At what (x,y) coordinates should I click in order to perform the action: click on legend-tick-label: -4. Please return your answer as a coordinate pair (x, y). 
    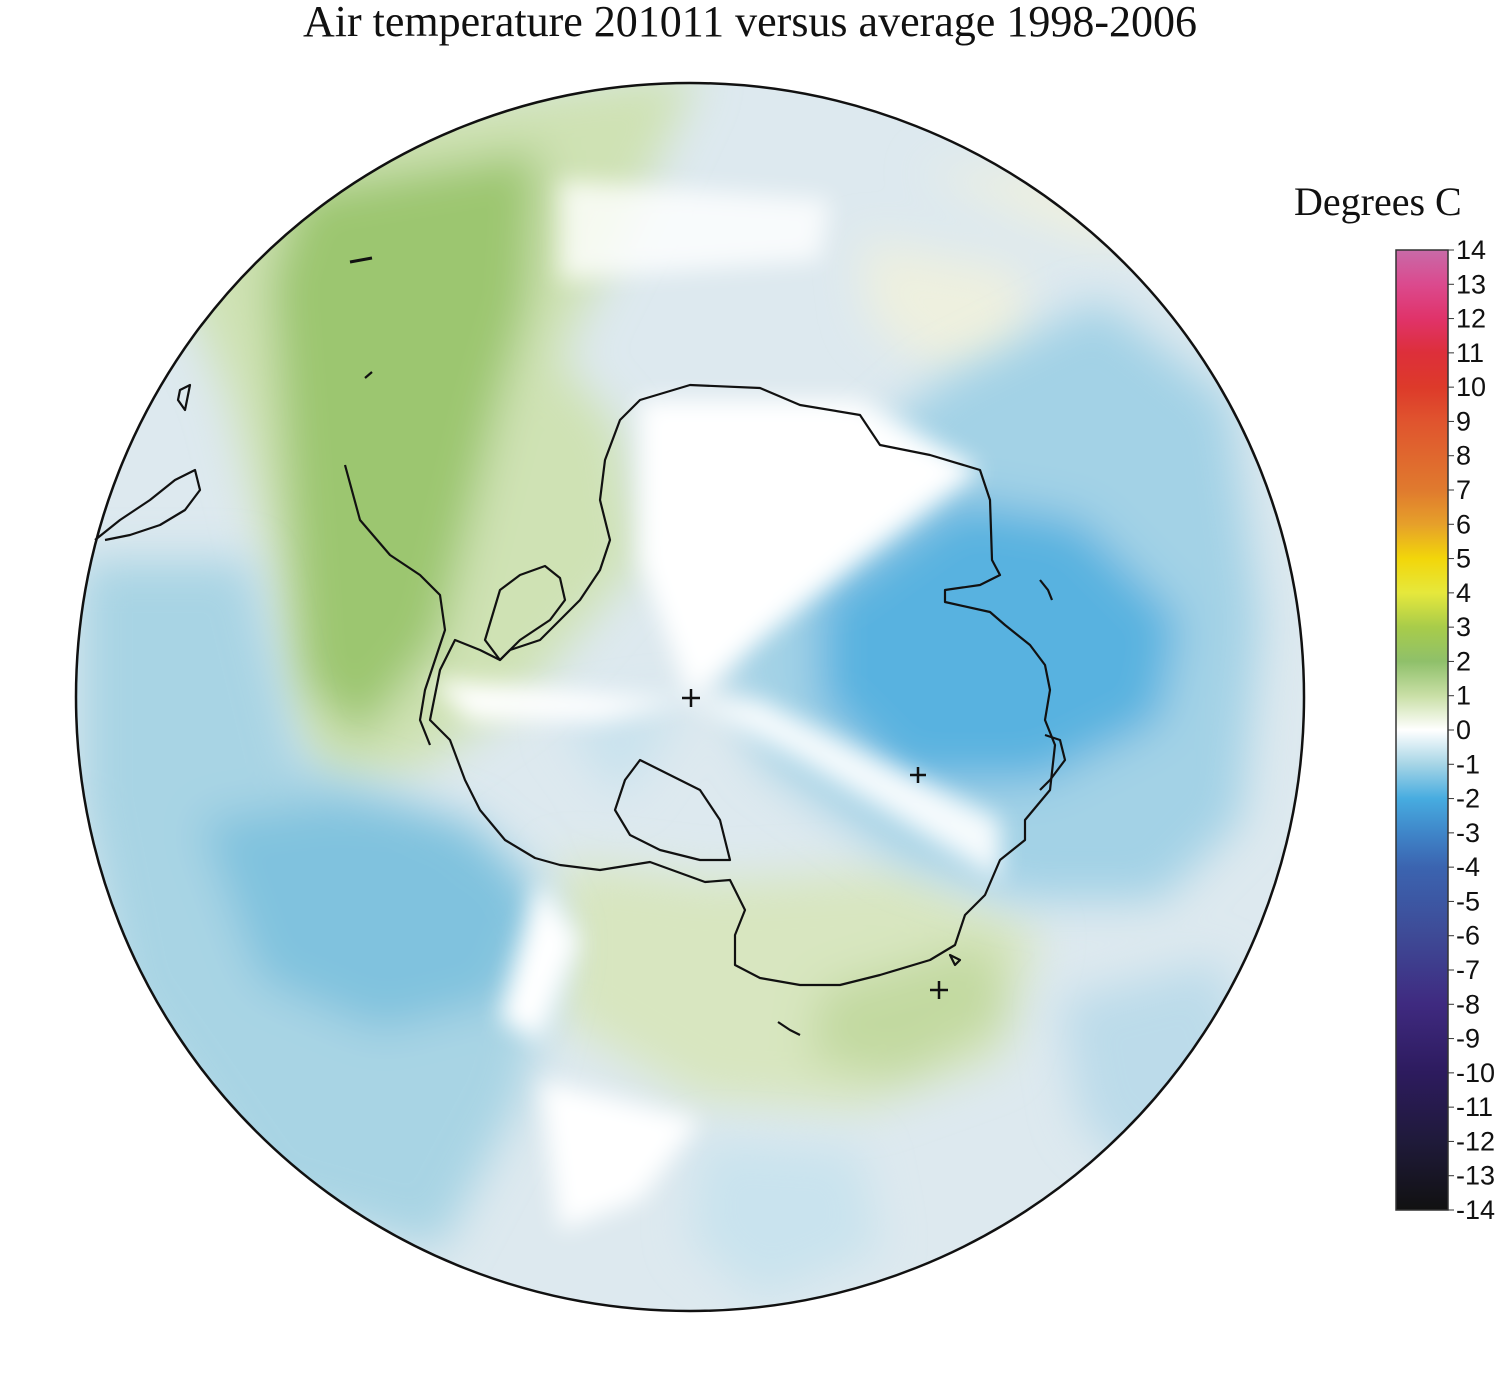
    Looking at the image, I should click on (1468, 867).